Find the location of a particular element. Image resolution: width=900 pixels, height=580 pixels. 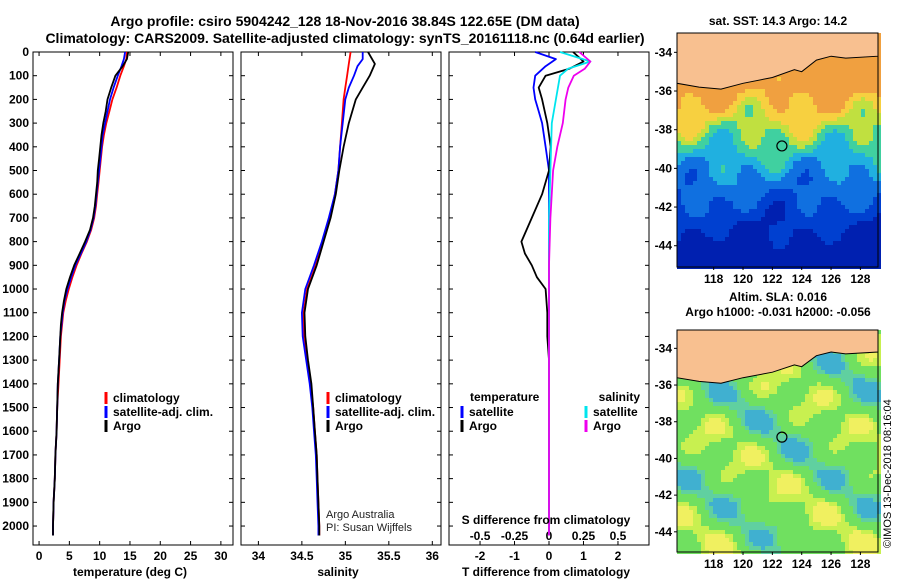

temperature-legend: climatology satellite-adj. clim. Argo is located at coordinates (158, 412).